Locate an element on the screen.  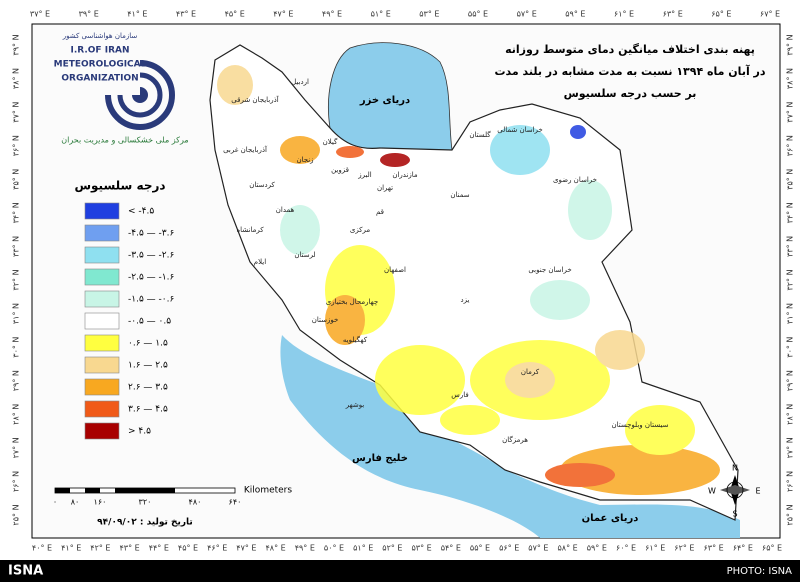
scale-label: ۰ is located at coordinates (55, 502).